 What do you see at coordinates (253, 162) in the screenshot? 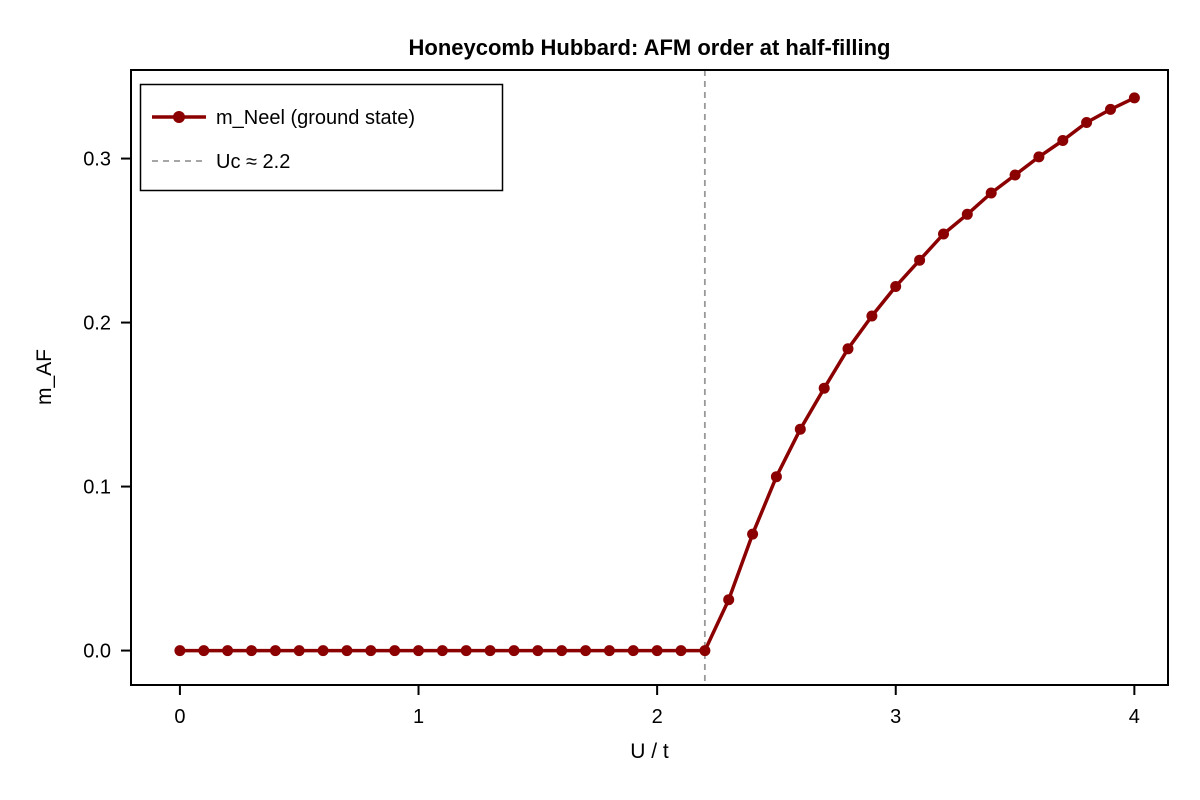
I see `legend-label-vline: Uc ≈ 2.2` at bounding box center [253, 162].